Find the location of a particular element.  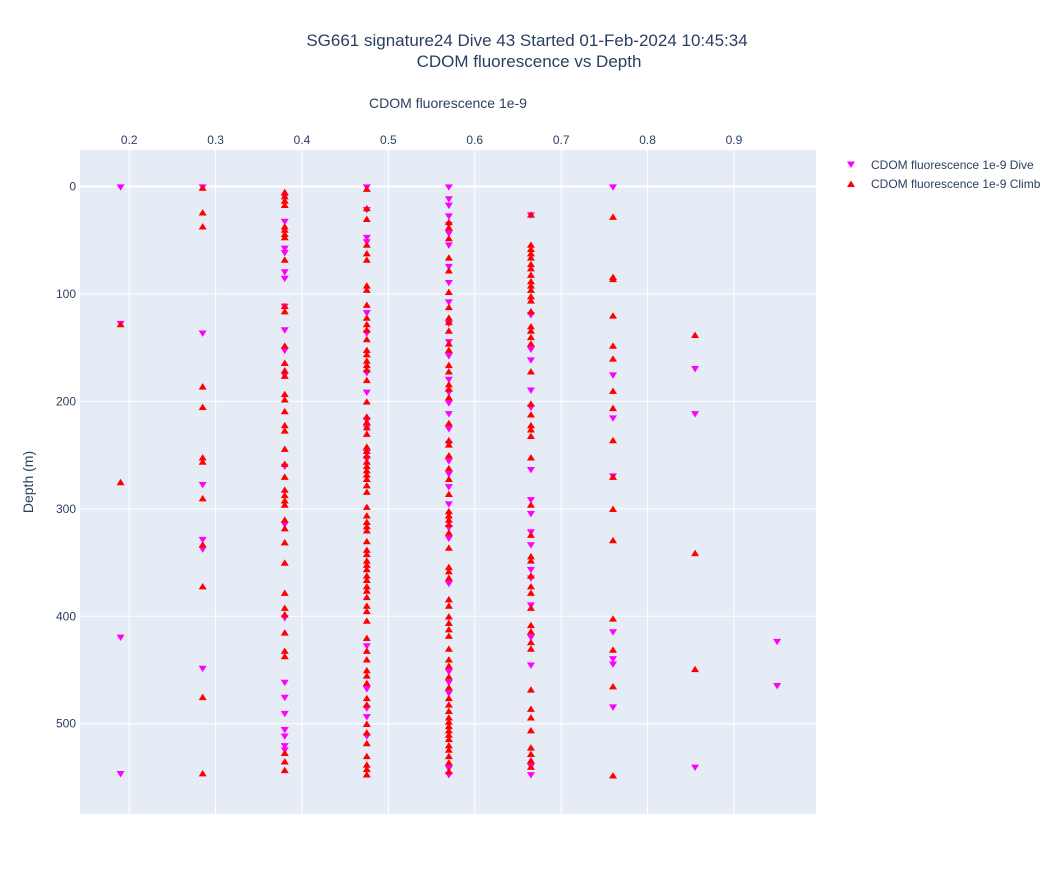

legend-marker-dive is located at coordinates (851, 164).